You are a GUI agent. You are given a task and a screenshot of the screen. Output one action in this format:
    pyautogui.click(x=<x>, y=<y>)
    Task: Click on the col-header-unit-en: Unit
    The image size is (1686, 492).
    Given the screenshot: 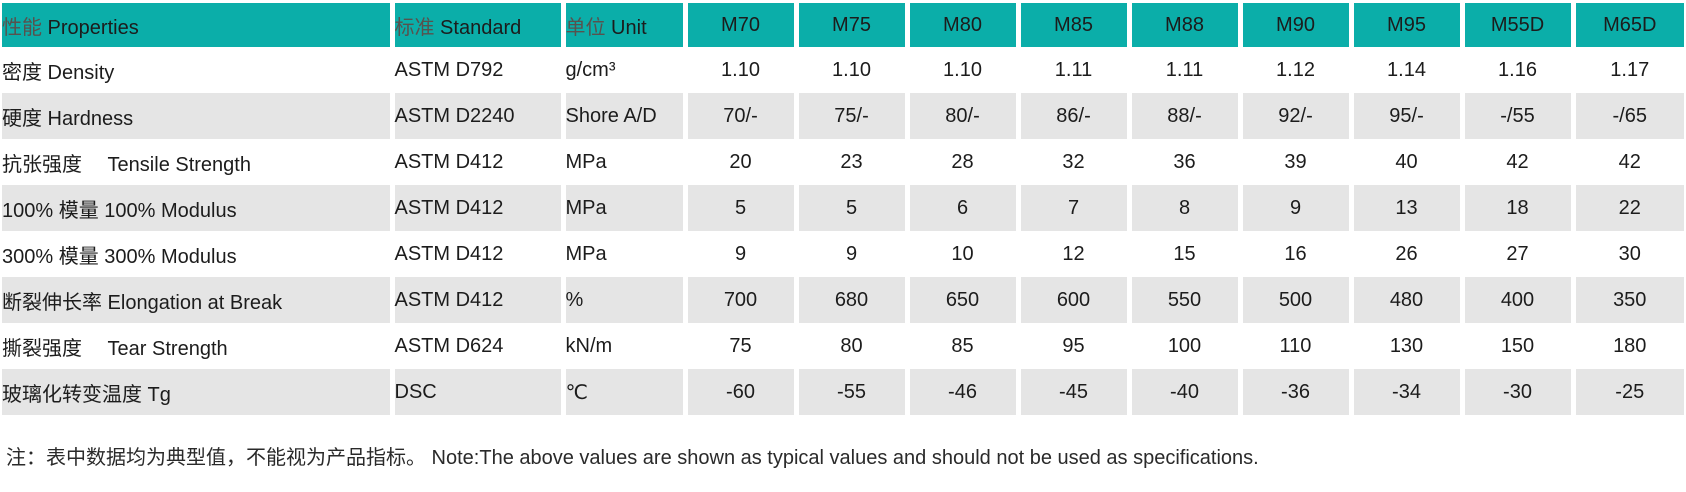 What is the action you would take?
    pyautogui.click(x=626, y=27)
    